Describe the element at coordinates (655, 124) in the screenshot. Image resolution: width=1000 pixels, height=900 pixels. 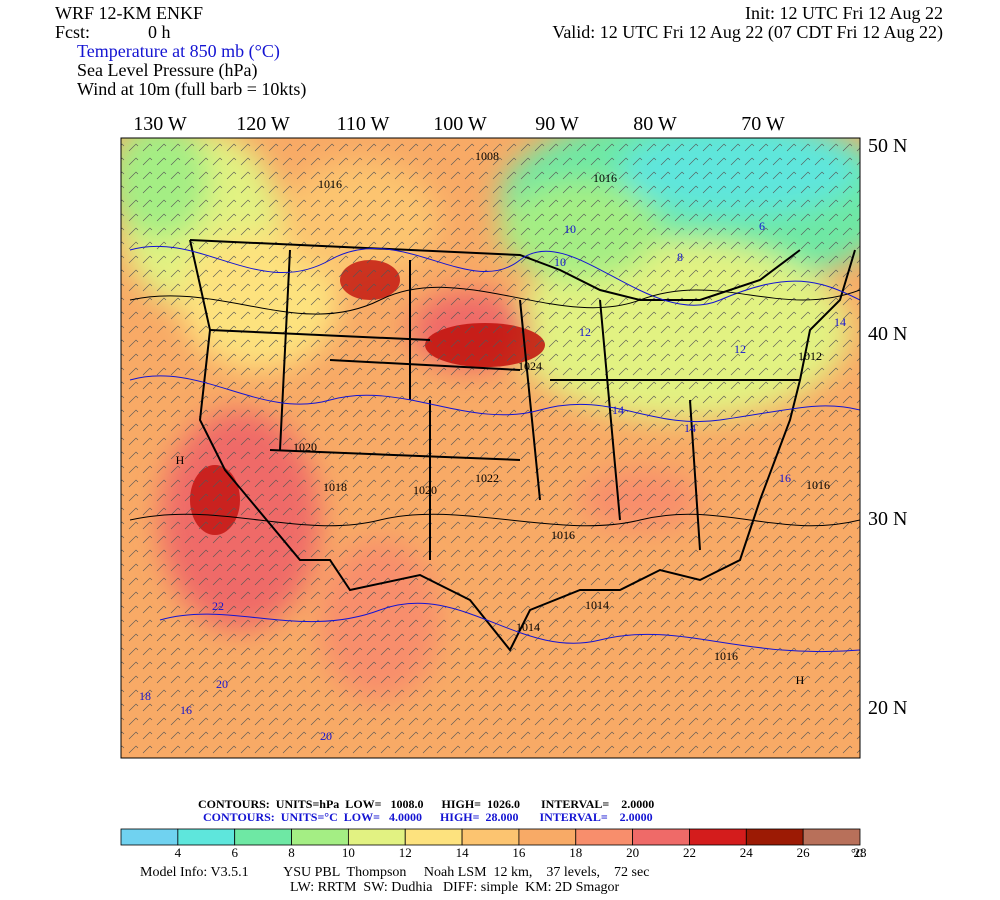
I see `longitude-label: 80 W` at that location.